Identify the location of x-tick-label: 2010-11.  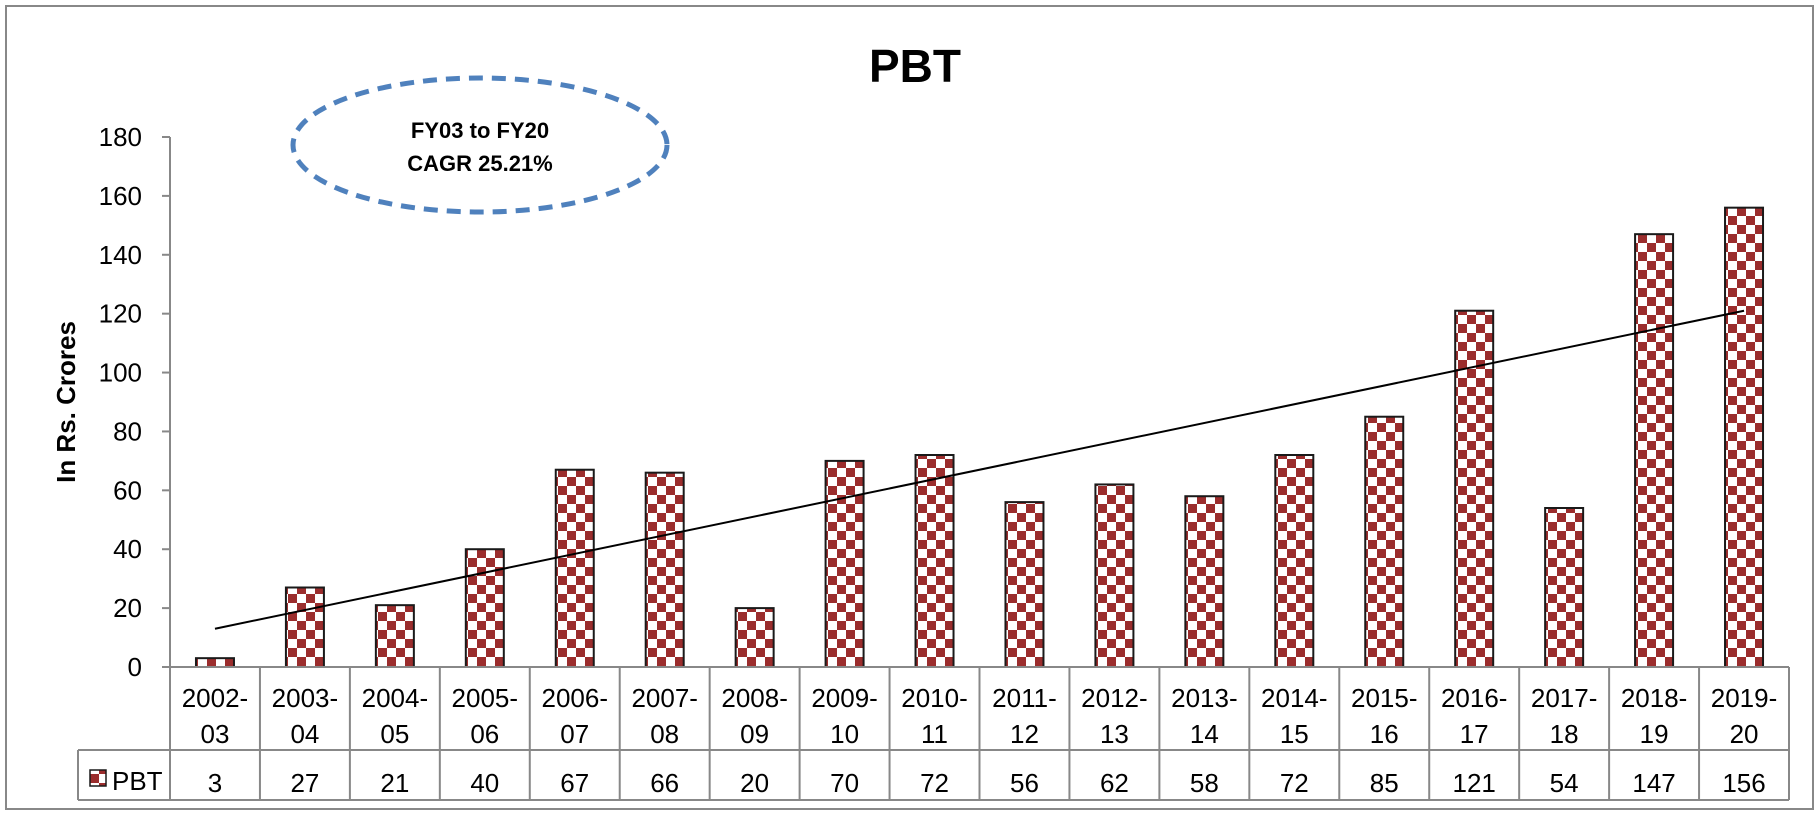
(934, 716).